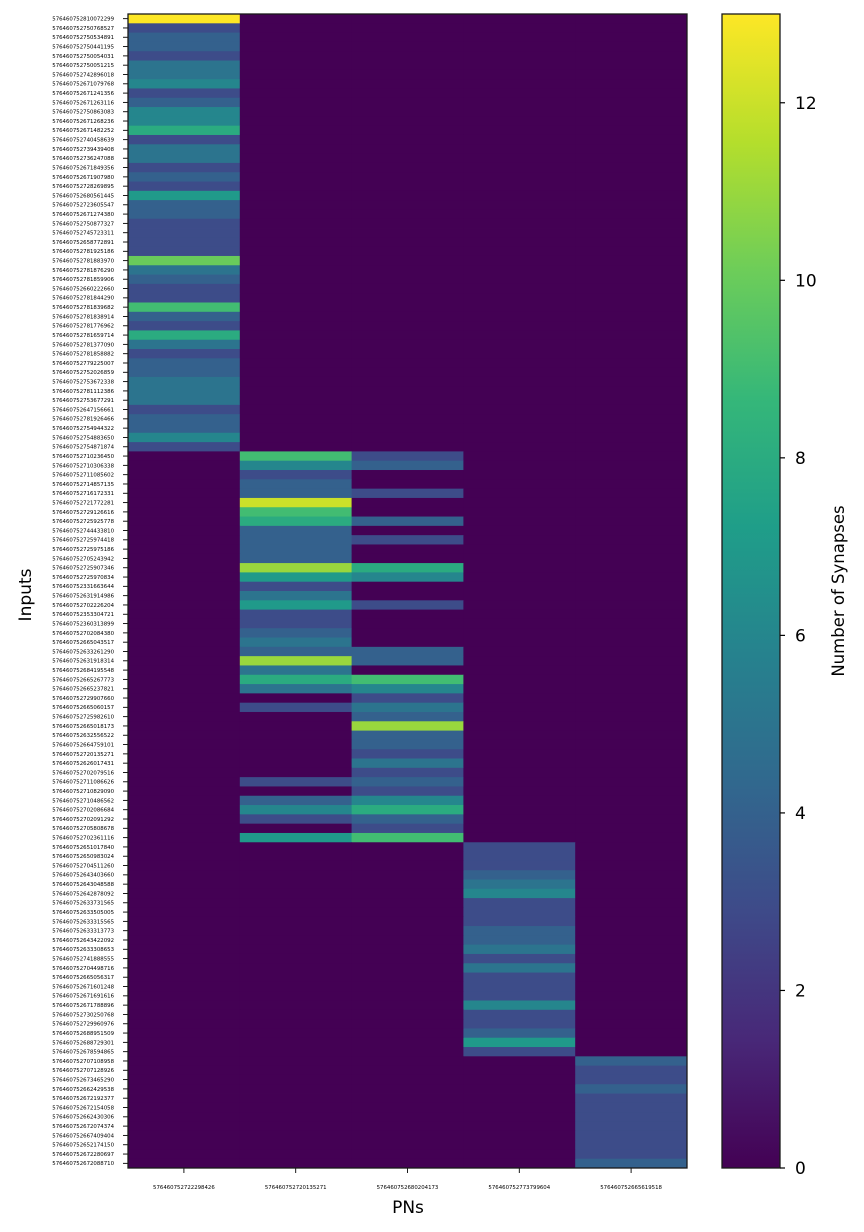 Image resolution: width=864 pixels, height=1232 pixels. What do you see at coordinates (83, 755) in the screenshot?
I see `y-tick-label: 576460752720135271` at bounding box center [83, 755].